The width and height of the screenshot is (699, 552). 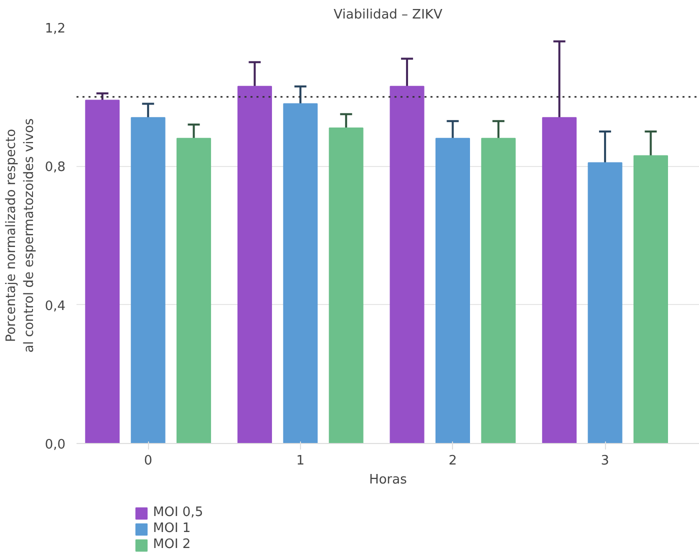 What do you see at coordinates (172, 544) in the screenshot?
I see `legend-label: MOI 2` at bounding box center [172, 544].